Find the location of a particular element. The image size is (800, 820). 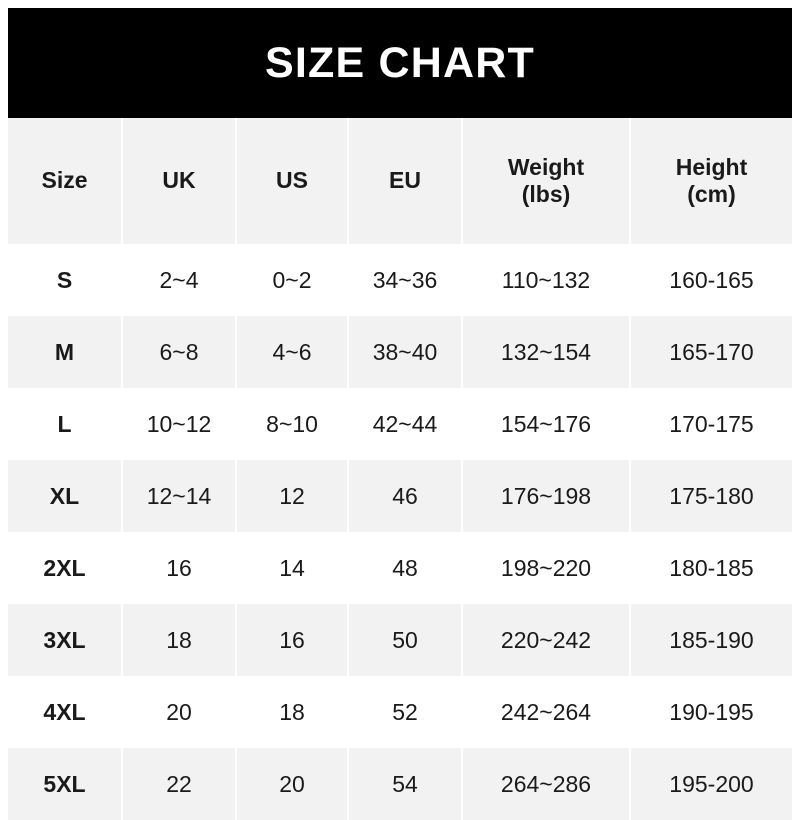

column-header-size: Size is located at coordinates (65, 181).